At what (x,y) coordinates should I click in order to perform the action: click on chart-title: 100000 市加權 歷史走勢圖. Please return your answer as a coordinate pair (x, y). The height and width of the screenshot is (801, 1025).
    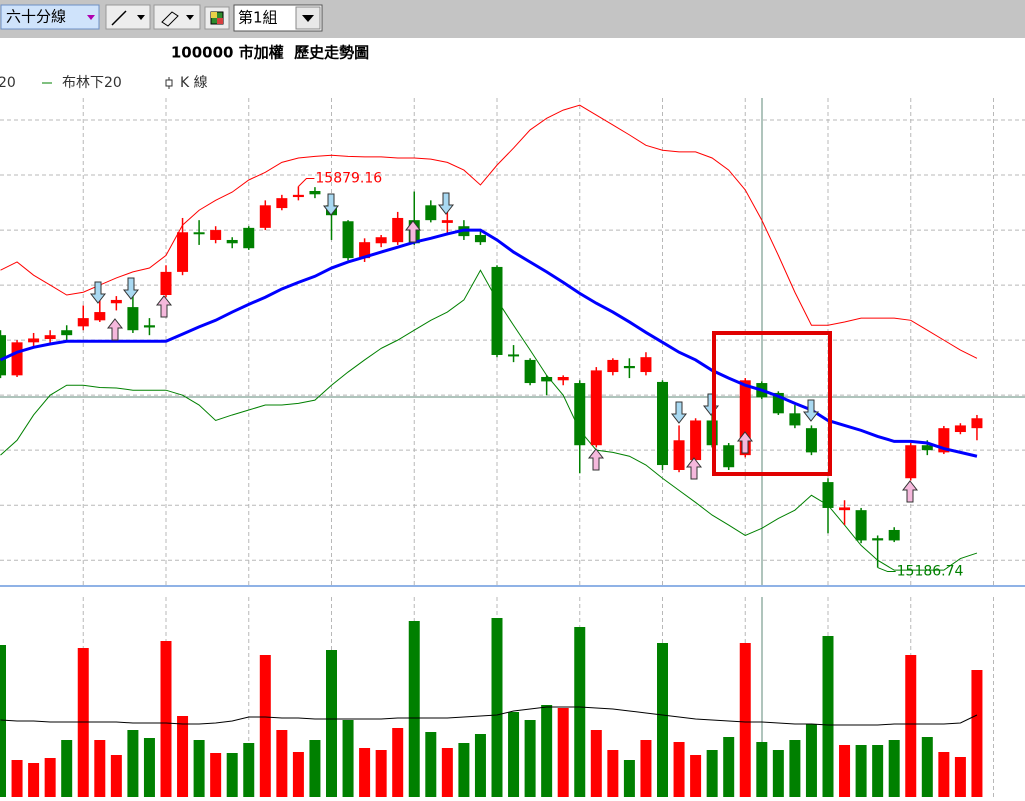
    Looking at the image, I should click on (270, 53).